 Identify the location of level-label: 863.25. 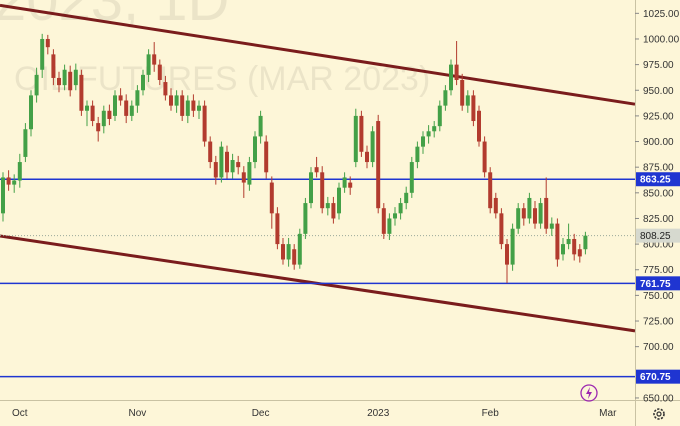
(655, 180).